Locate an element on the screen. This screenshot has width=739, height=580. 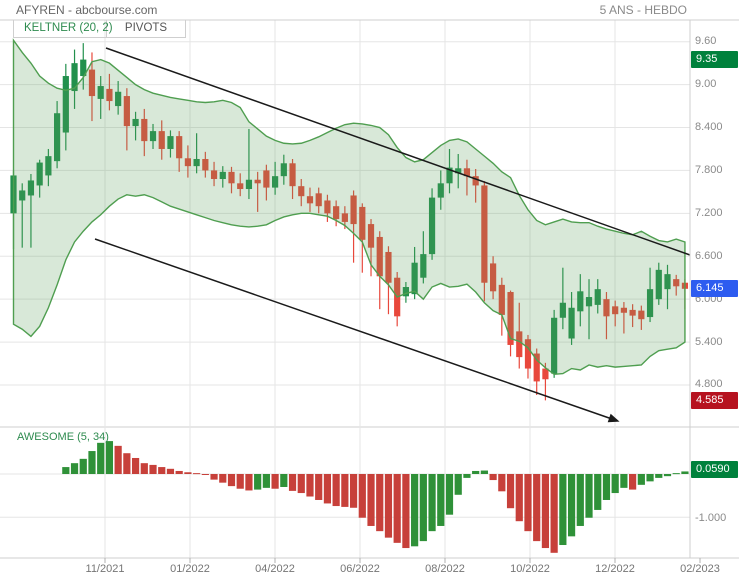
period-low-badge: 4.585 is located at coordinates (714, 400).